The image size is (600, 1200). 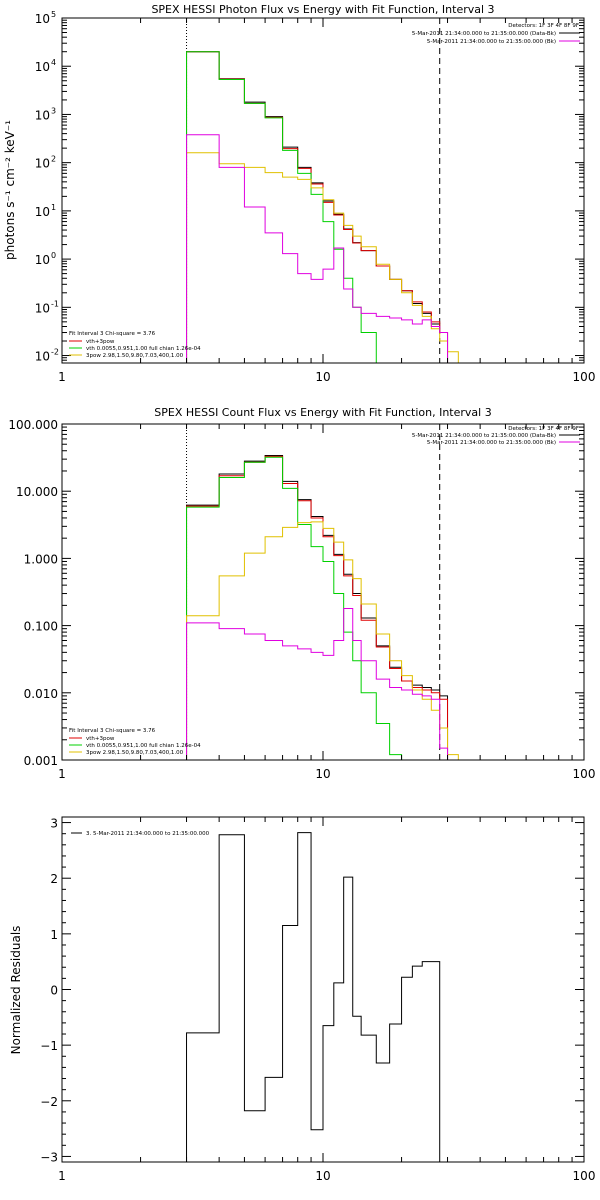 What do you see at coordinates (16, 990) in the screenshot?
I see `y-axis-label: Normalized Residuals` at bounding box center [16, 990].